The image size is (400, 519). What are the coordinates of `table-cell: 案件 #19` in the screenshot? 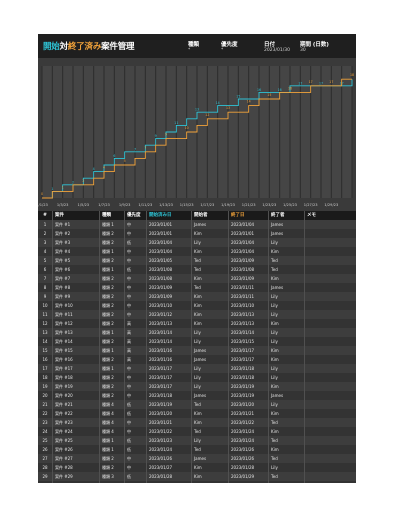 It's located at (75, 386).